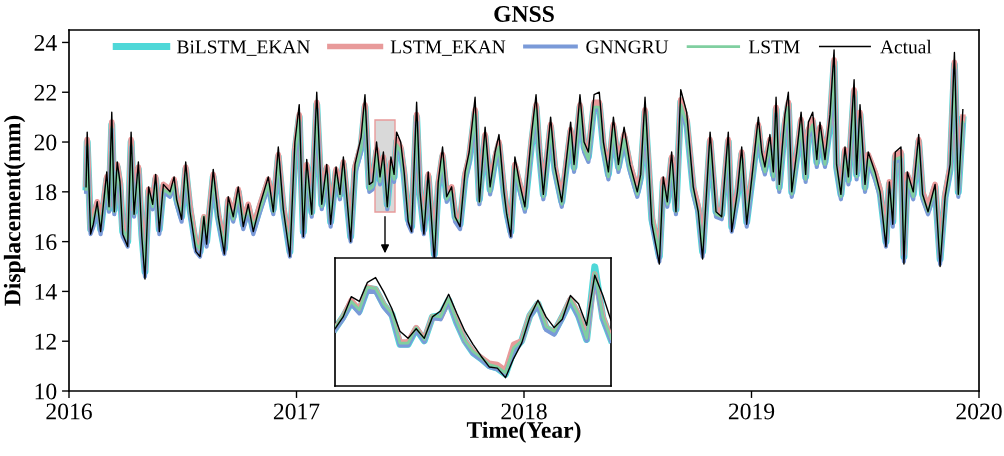 The image size is (1004, 456). I want to click on y-axis-title: Displacement(mm), so click(14, 210).